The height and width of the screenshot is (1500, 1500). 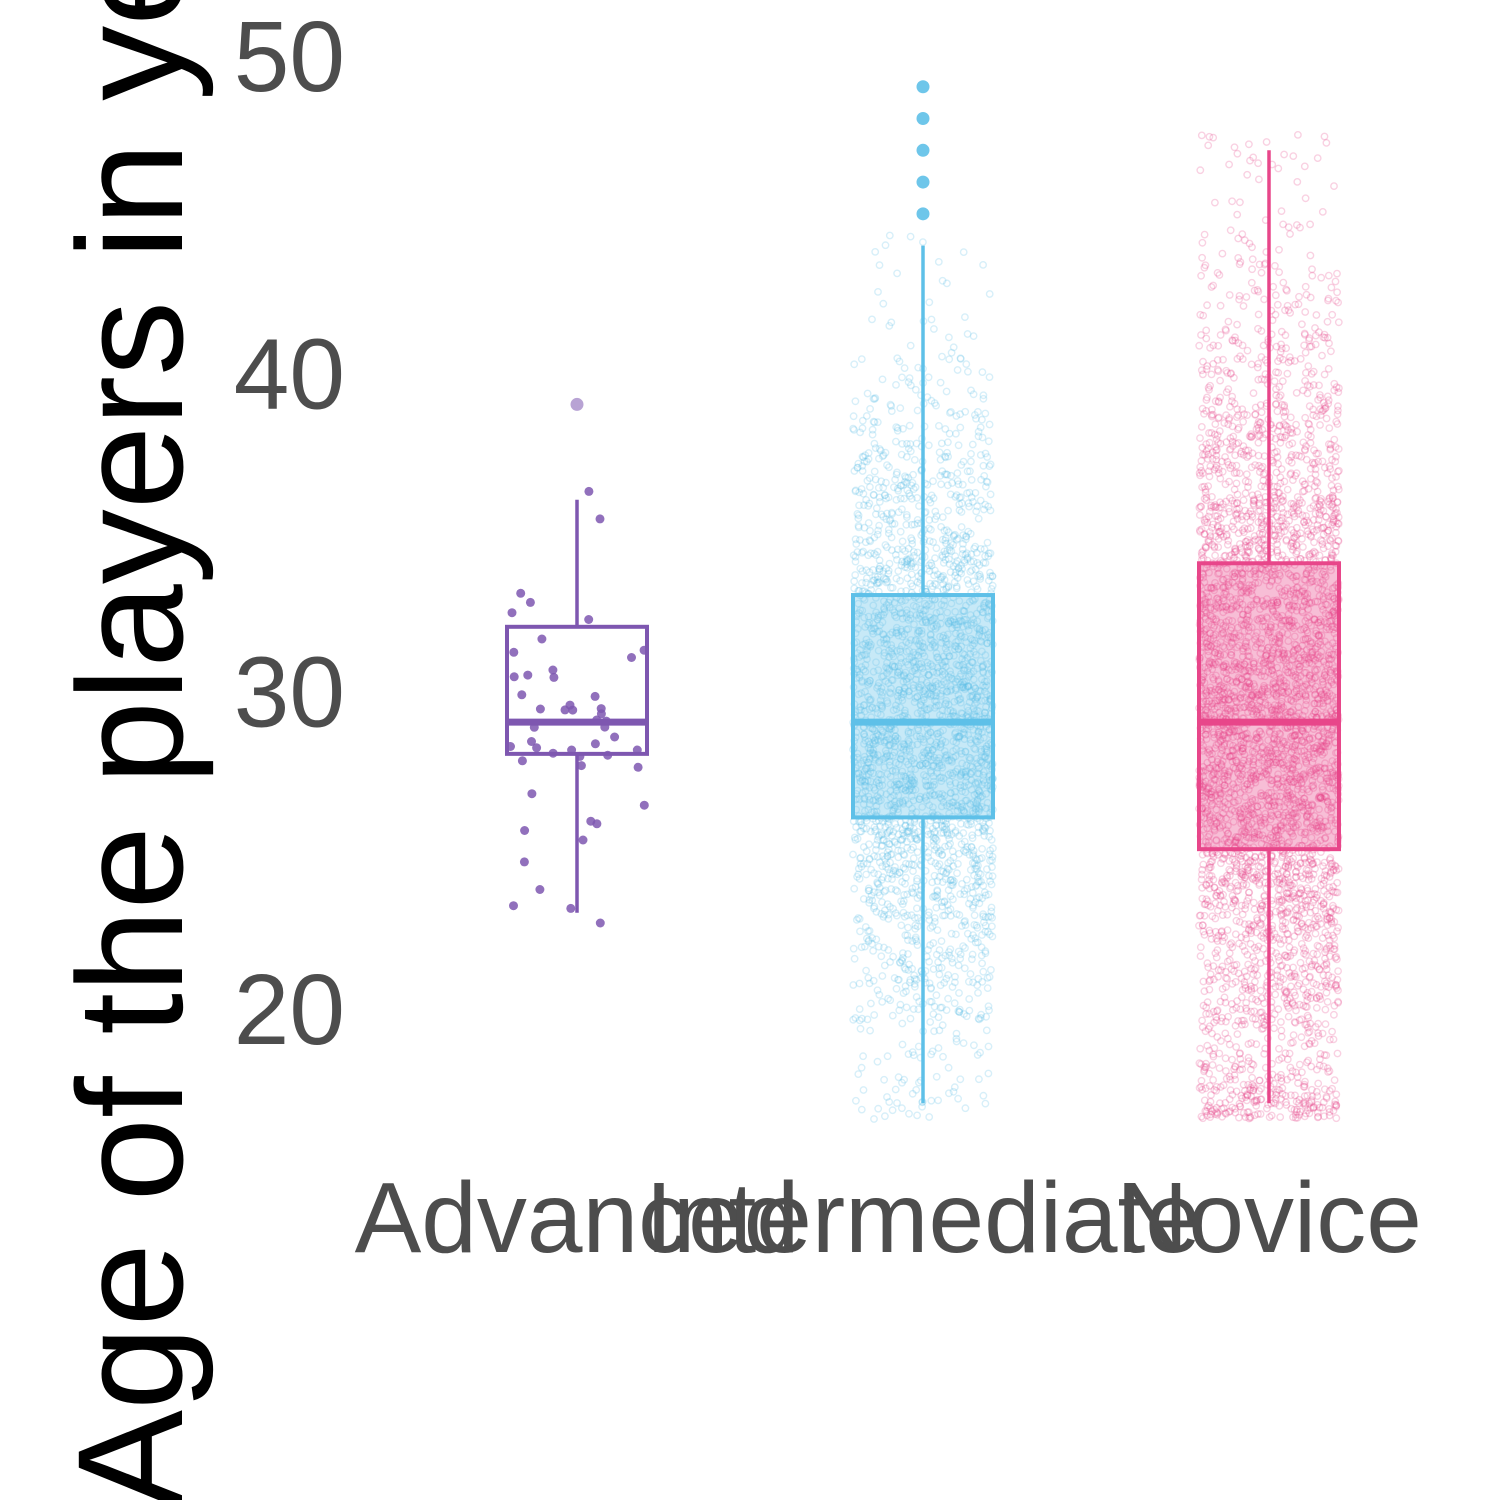 What do you see at coordinates (130, 750) in the screenshot?
I see `y-axis-title: Age of the players in years` at bounding box center [130, 750].